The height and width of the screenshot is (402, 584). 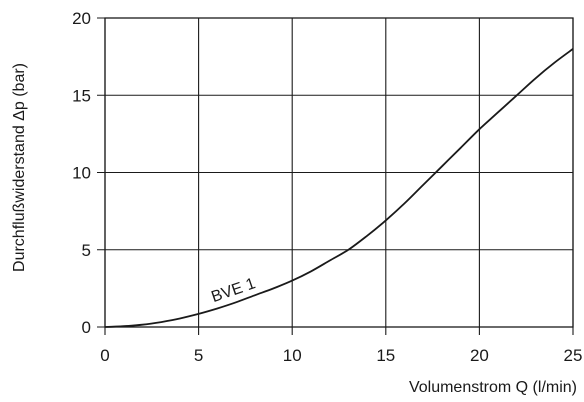 I want to click on y-axis-ticks: 0 5 10 15 20, so click(x=81, y=173).